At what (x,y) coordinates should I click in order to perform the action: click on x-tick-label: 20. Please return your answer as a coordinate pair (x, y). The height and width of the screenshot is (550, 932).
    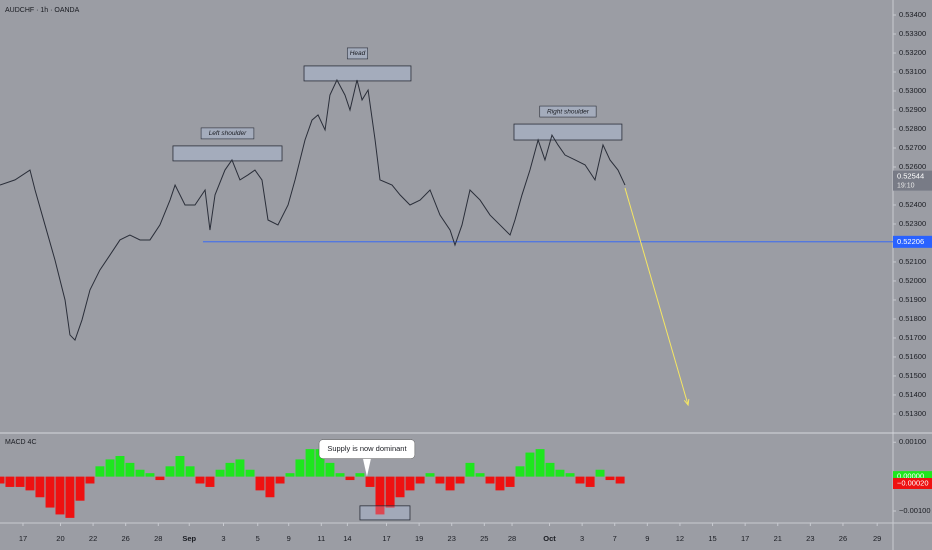
    Looking at the image, I should click on (60, 538).